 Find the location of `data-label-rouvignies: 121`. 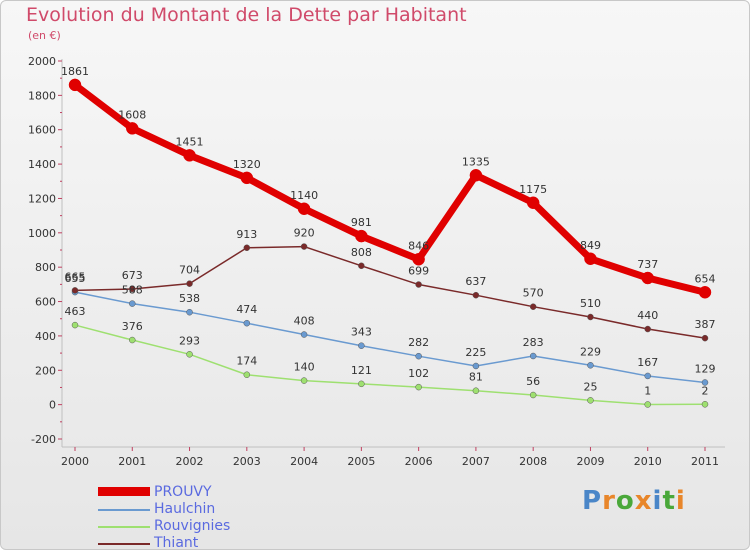

data-label-rouvignies: 121 is located at coordinates (361, 370).